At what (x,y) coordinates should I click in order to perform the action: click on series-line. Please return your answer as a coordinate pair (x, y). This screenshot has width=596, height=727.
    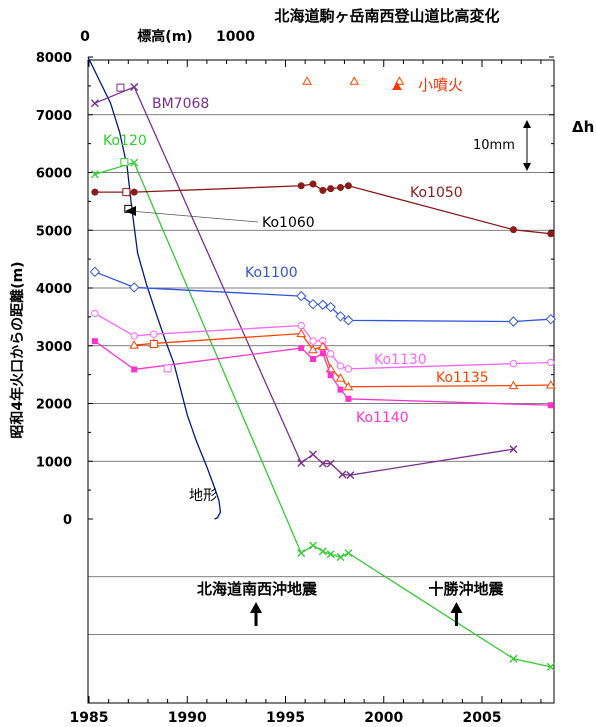
    Looking at the image, I should click on (342, 360).